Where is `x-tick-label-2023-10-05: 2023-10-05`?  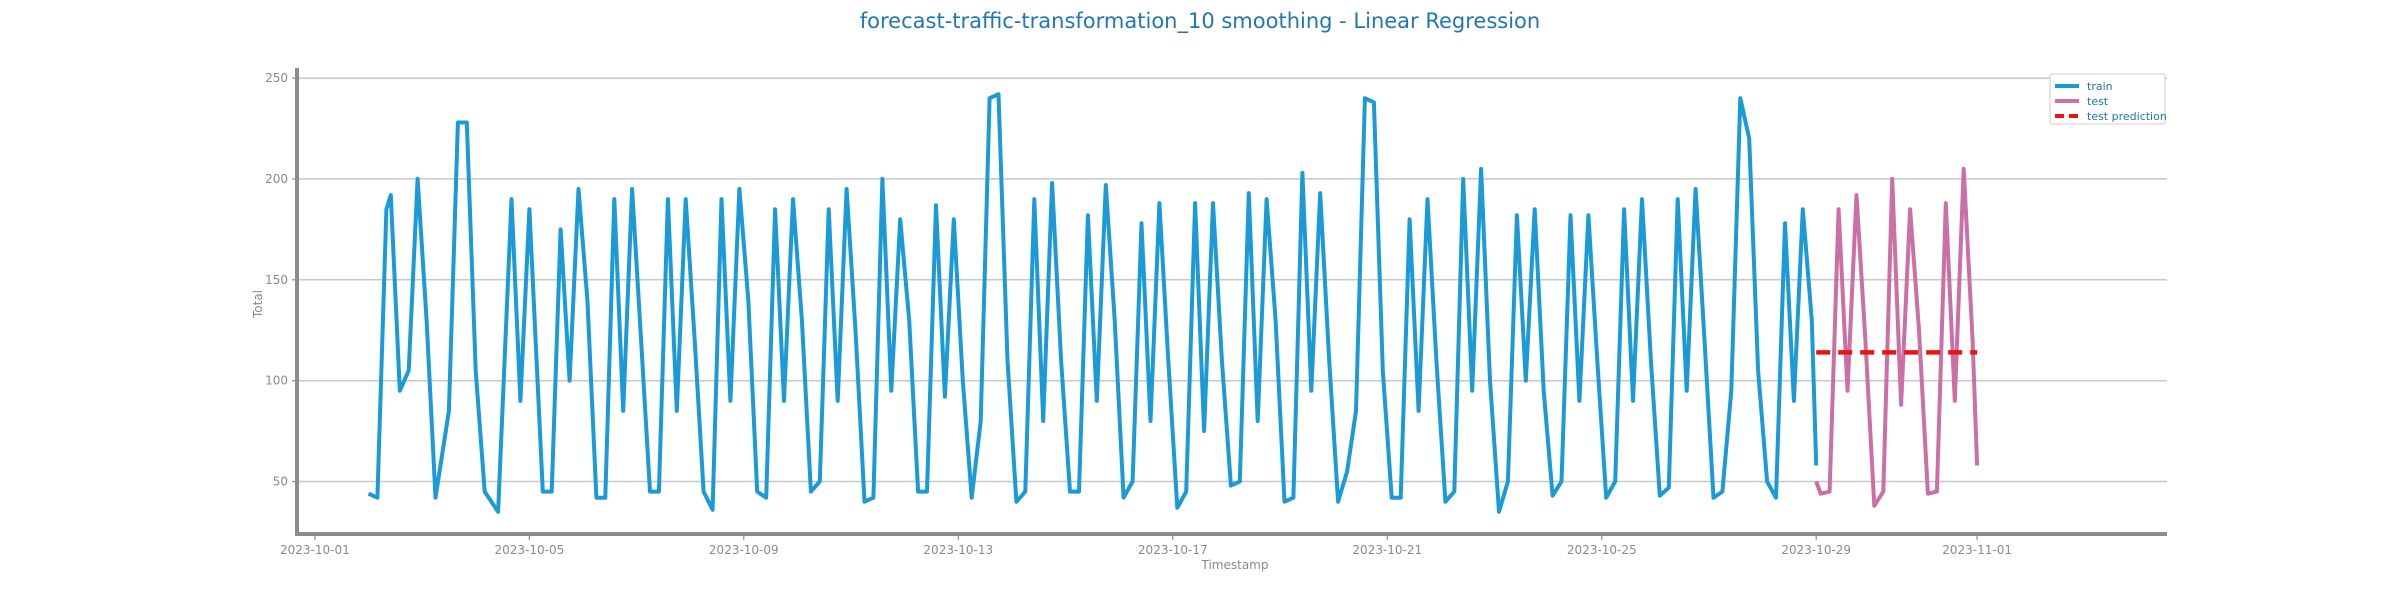 x-tick-label-2023-10-05: 2023-10-05 is located at coordinates (530, 550).